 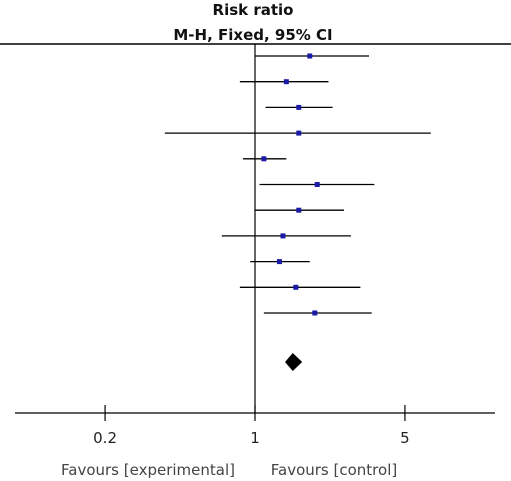 I want to click on favour-control-label: Favours [control], so click(x=334, y=470).